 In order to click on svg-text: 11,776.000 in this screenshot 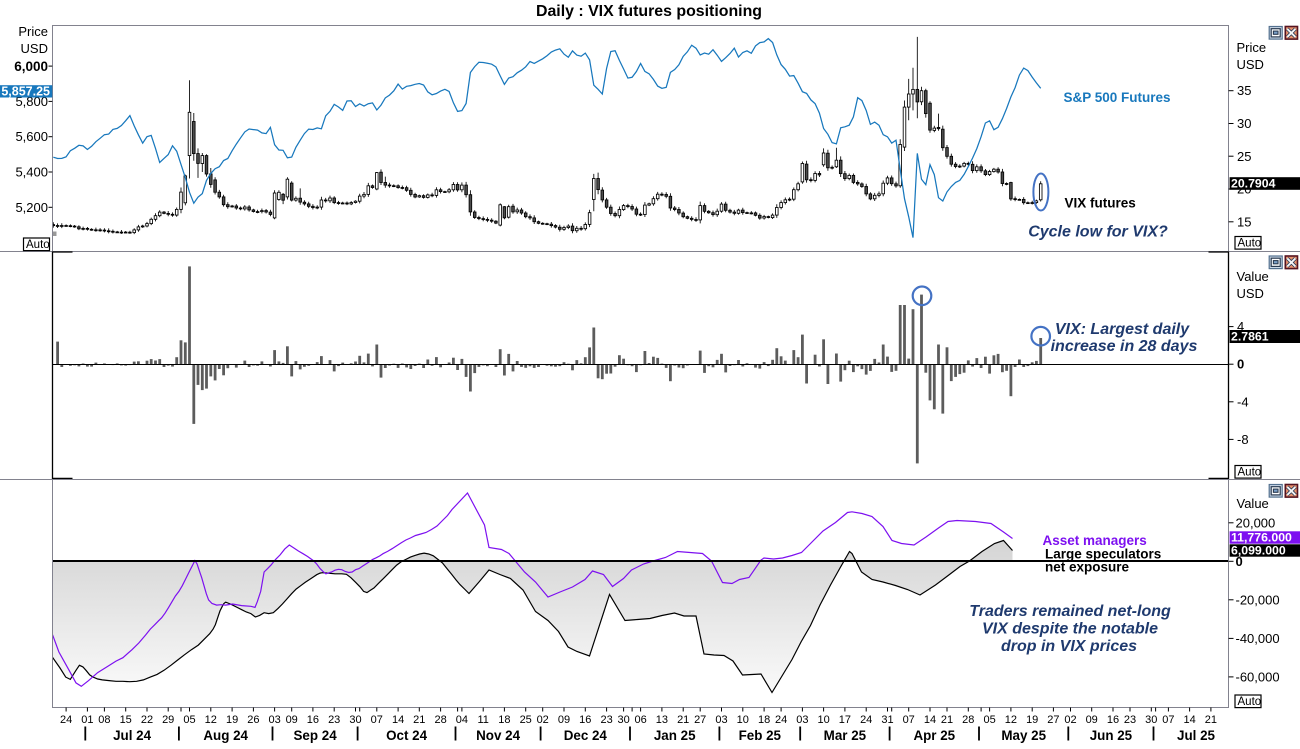, I will do `click(1261, 537)`.